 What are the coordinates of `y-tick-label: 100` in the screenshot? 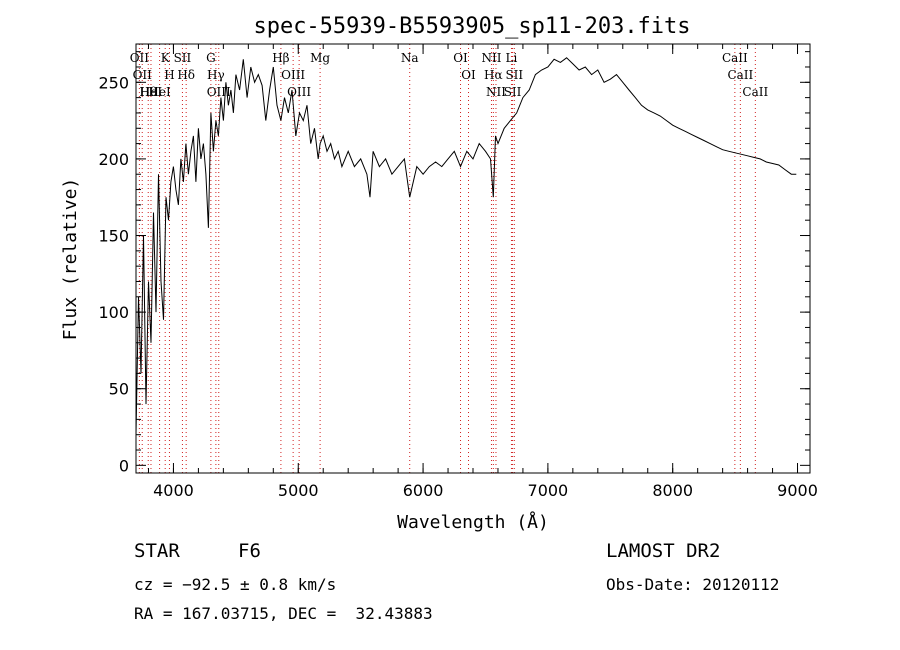 It's located at (113, 312).